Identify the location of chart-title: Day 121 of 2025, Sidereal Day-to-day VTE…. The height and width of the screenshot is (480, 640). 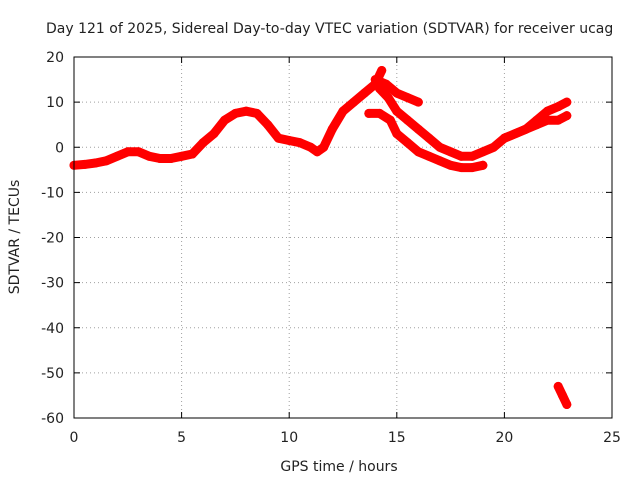
(329, 29).